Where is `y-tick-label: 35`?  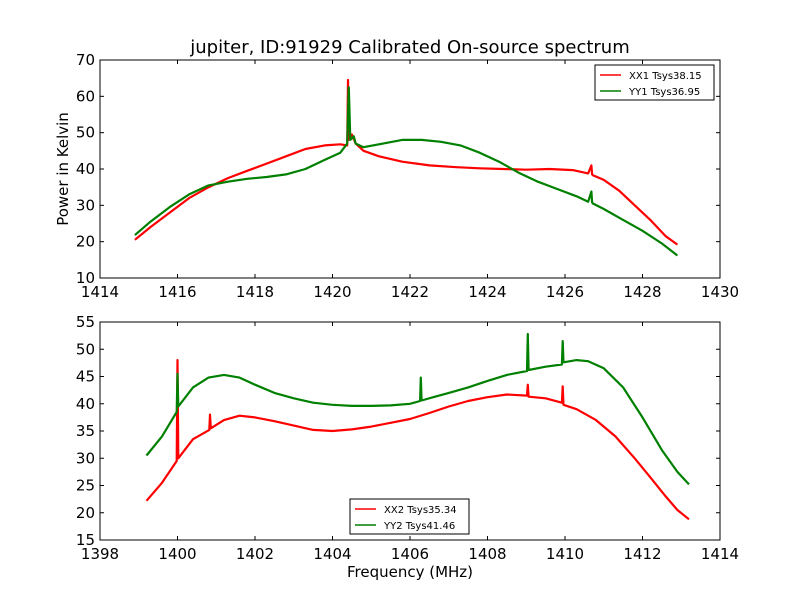
y-tick-label: 35 is located at coordinates (85, 431).